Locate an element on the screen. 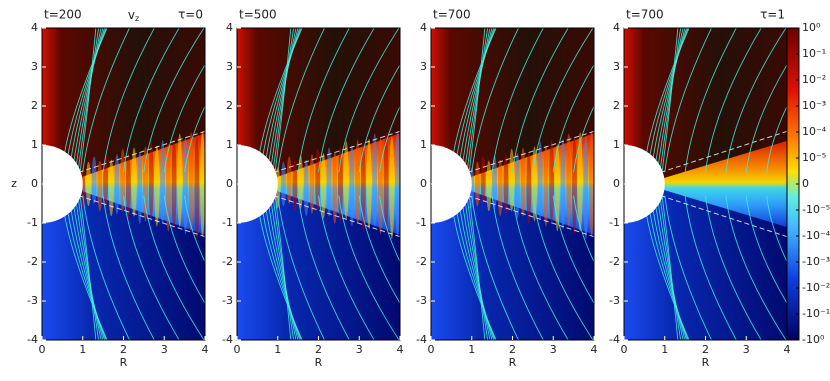  colorbar-tick-label: -10⁻⁵ is located at coordinates (816, 209).